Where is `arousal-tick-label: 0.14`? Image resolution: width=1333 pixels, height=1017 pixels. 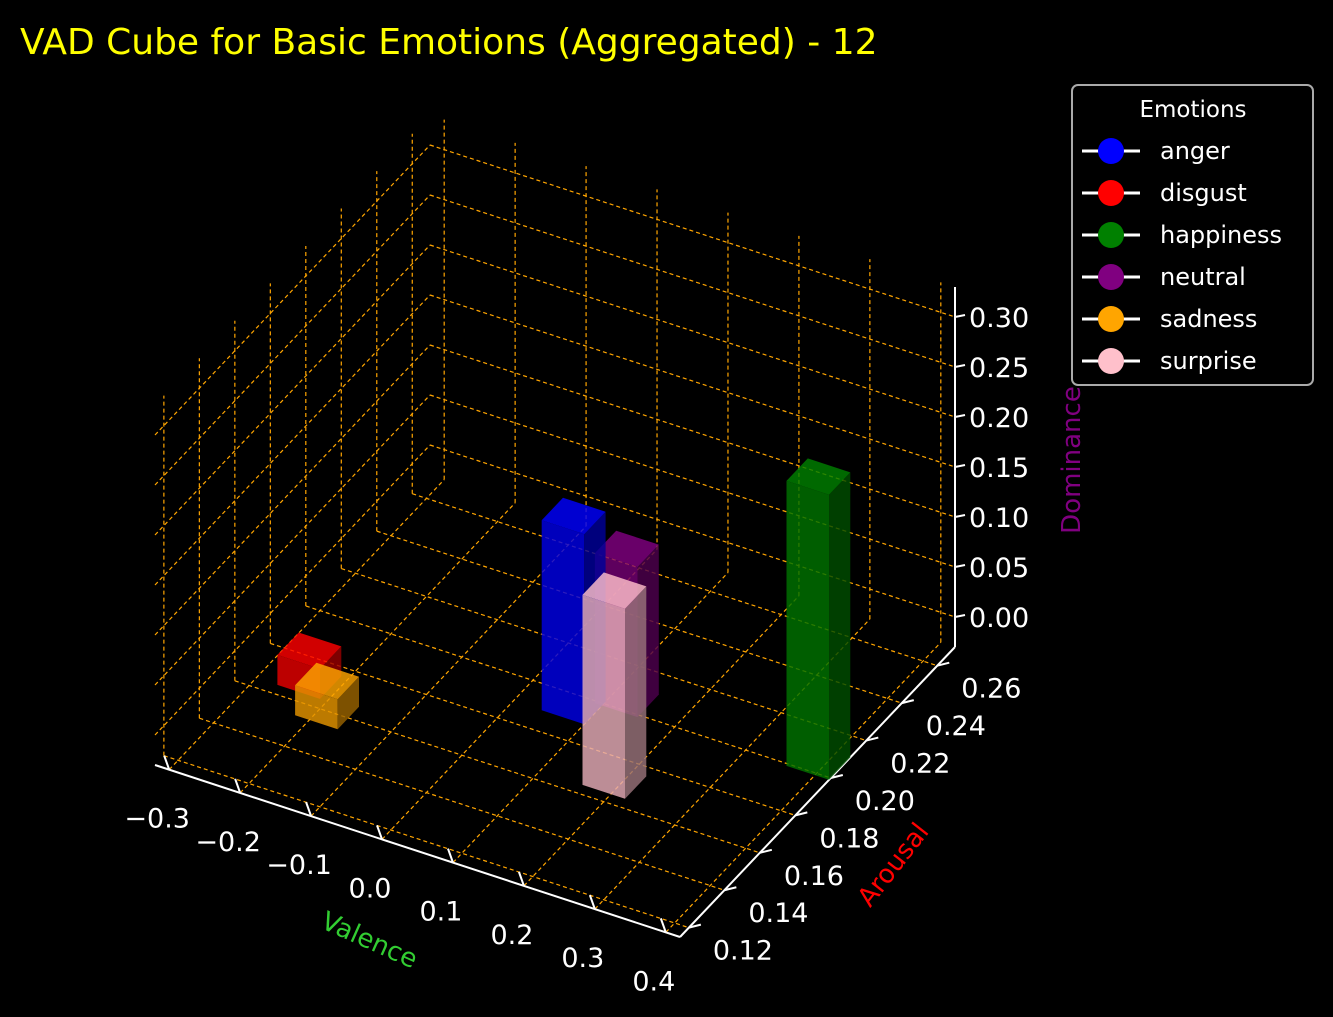
arousal-tick-label: 0.14 is located at coordinates (778, 913).